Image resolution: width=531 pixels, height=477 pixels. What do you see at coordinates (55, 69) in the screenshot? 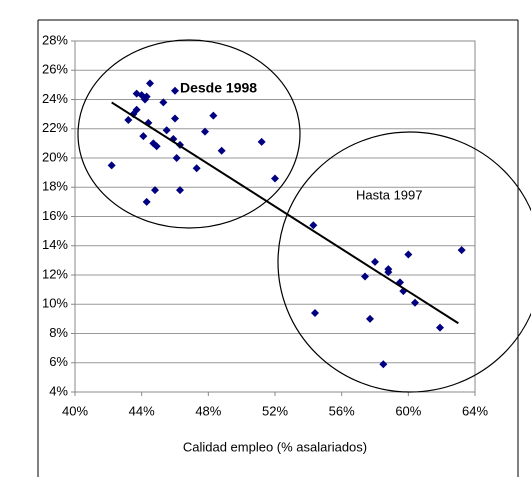
I see `y-tick-label: 26%` at bounding box center [55, 69].